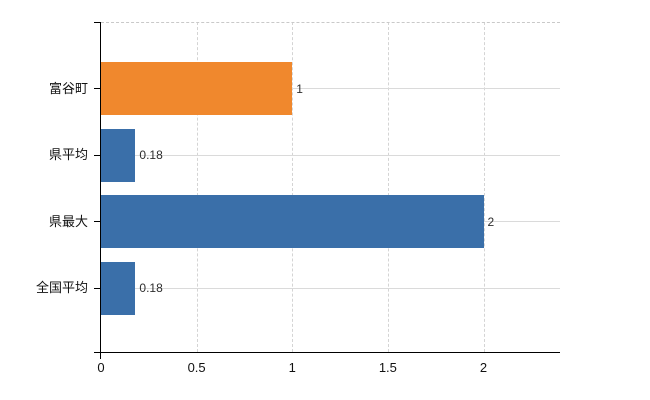 The image size is (650, 400). What do you see at coordinates (196, 367) in the screenshot?
I see `x-axis-tick-label: 0.5` at bounding box center [196, 367].